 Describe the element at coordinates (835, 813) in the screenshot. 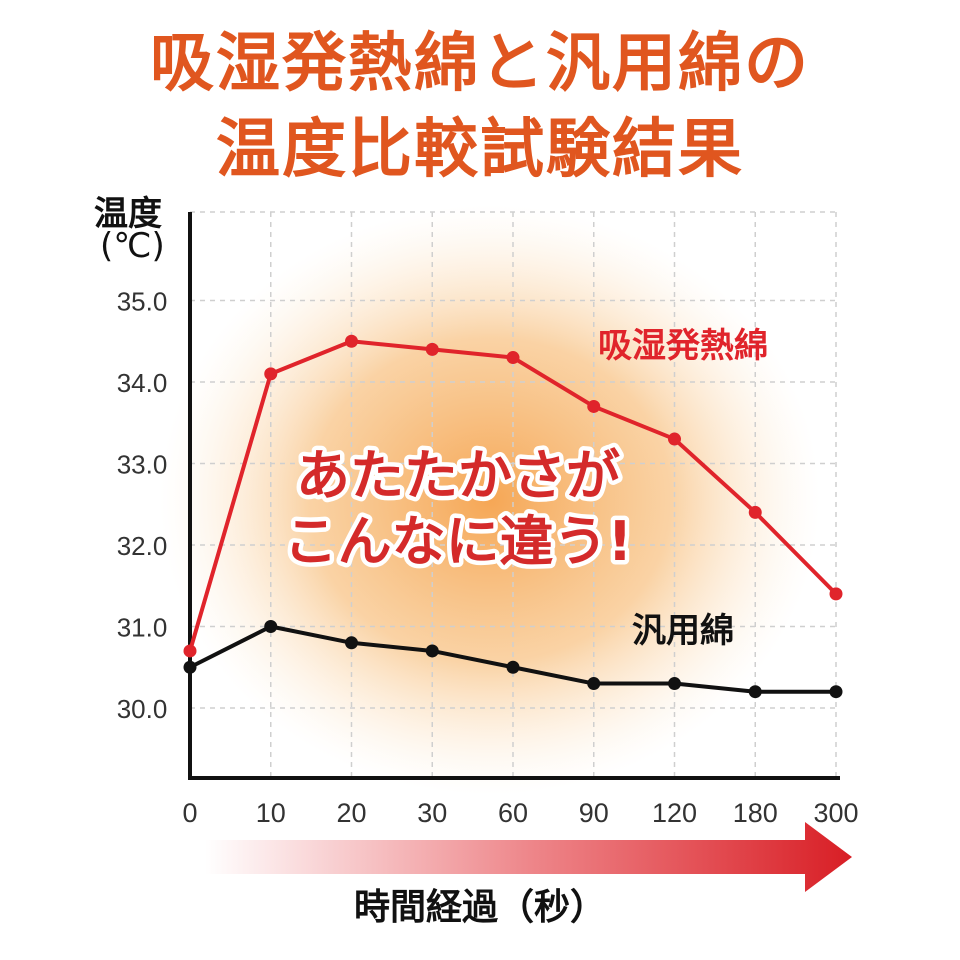

I see `x-tick-label: 300` at that location.